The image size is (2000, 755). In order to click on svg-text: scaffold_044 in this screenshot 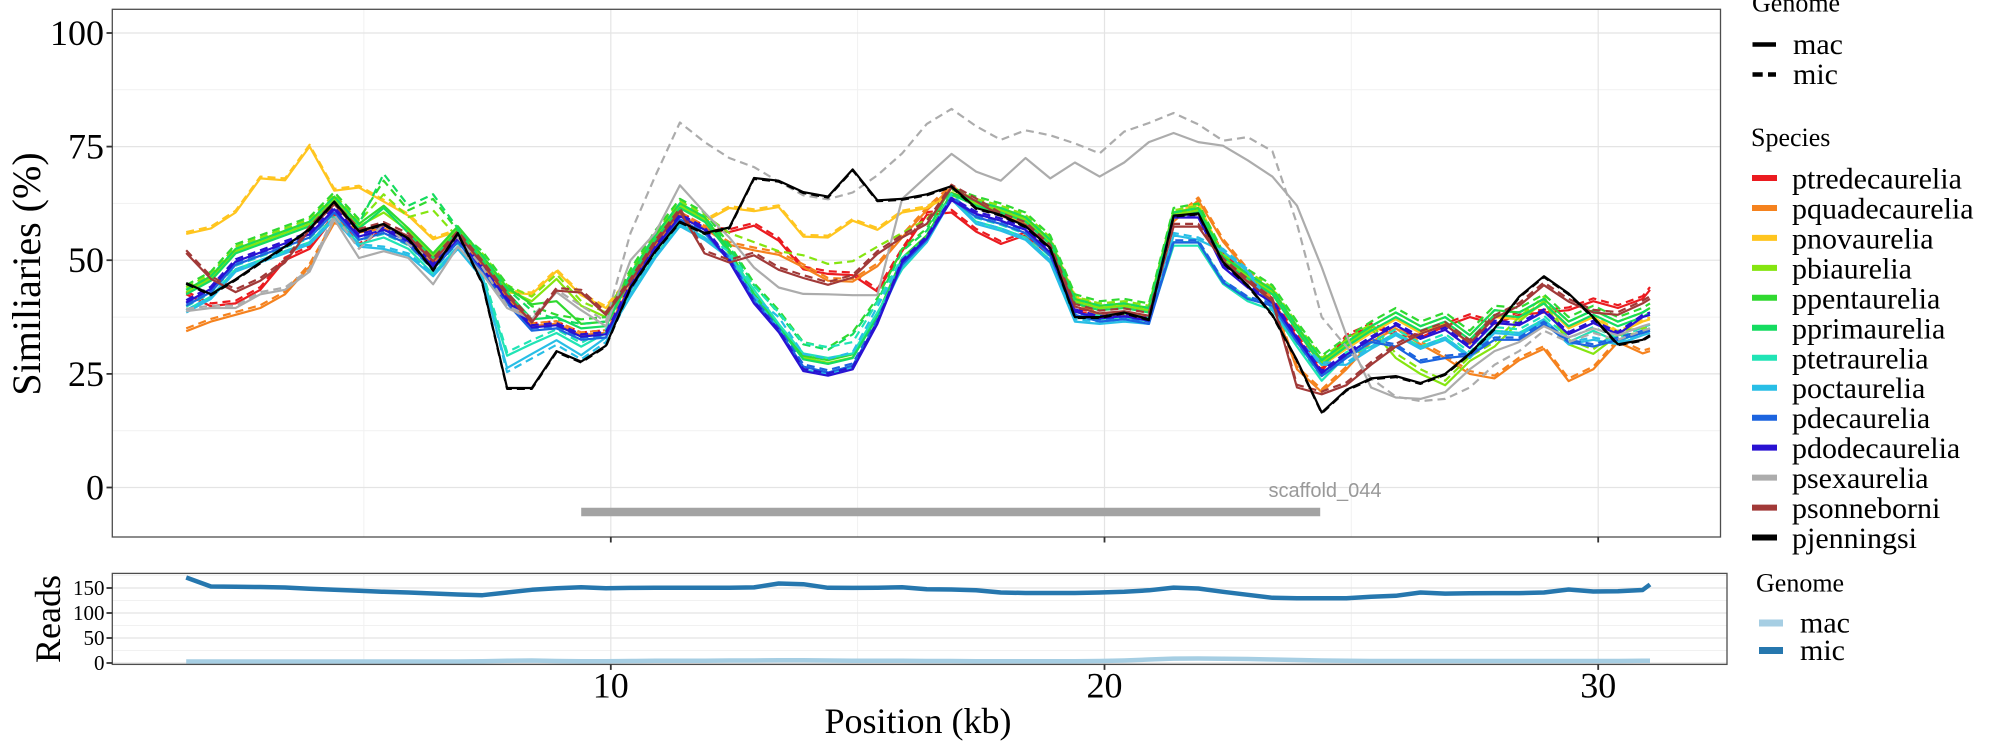, I will do `click(1324, 491)`.